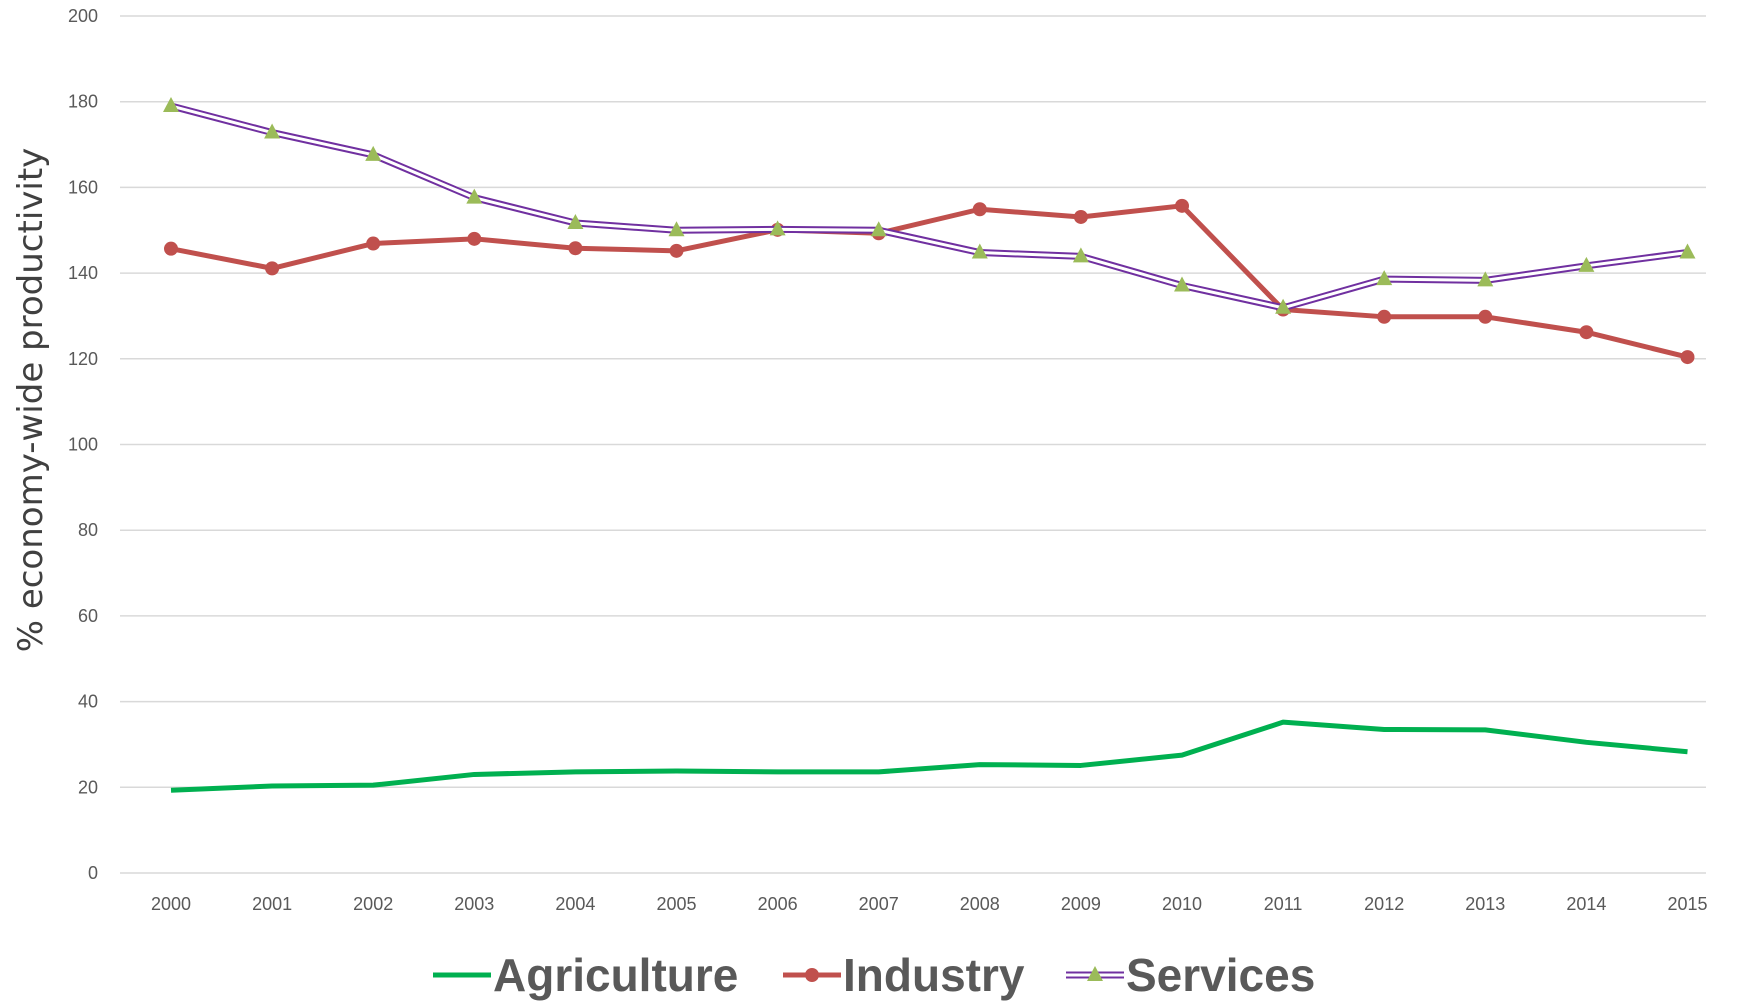  What do you see at coordinates (83, 187) in the screenshot?
I see `y-tick-label: 160` at bounding box center [83, 187].